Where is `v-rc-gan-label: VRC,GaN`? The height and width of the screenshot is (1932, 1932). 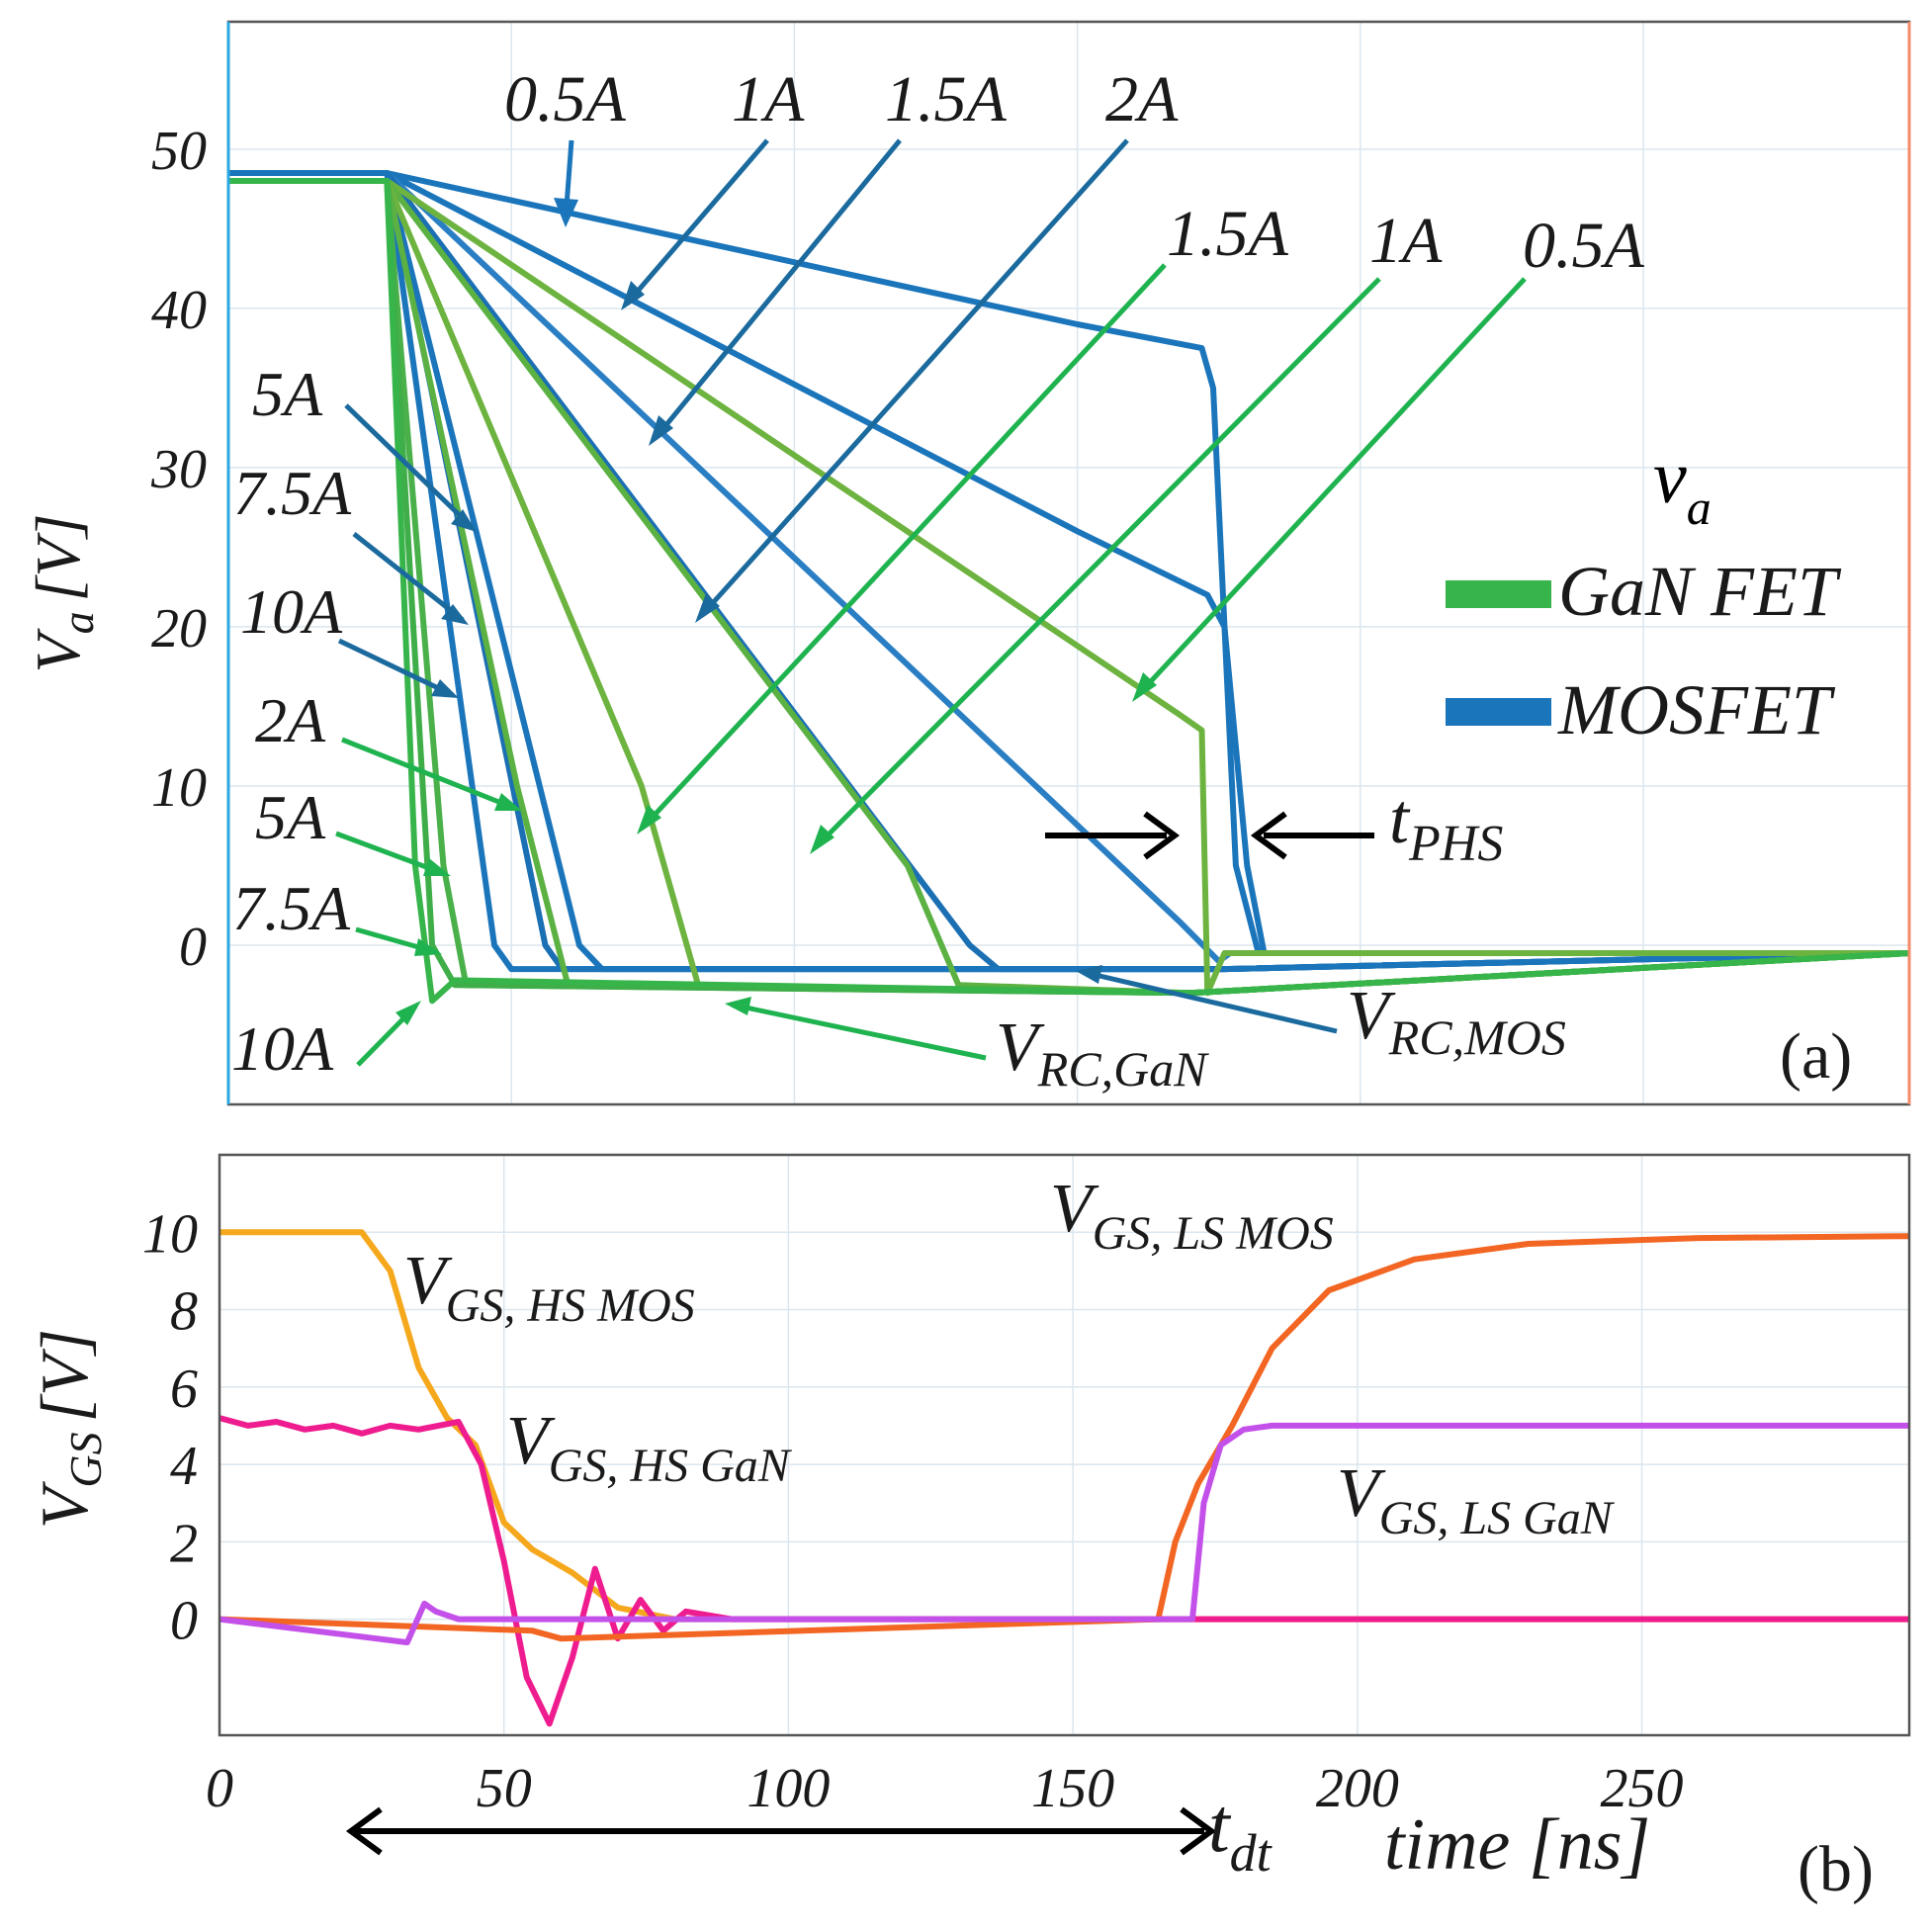
v-rc-gan-label: VRC,GaN is located at coordinates (1102, 1053).